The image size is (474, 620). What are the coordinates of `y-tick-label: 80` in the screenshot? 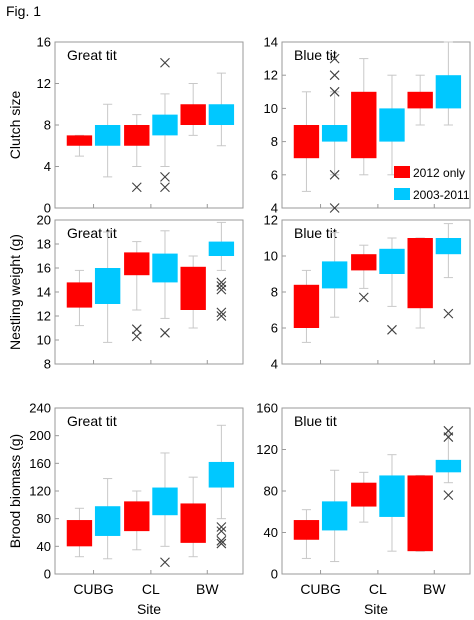 It's located at (44, 518).